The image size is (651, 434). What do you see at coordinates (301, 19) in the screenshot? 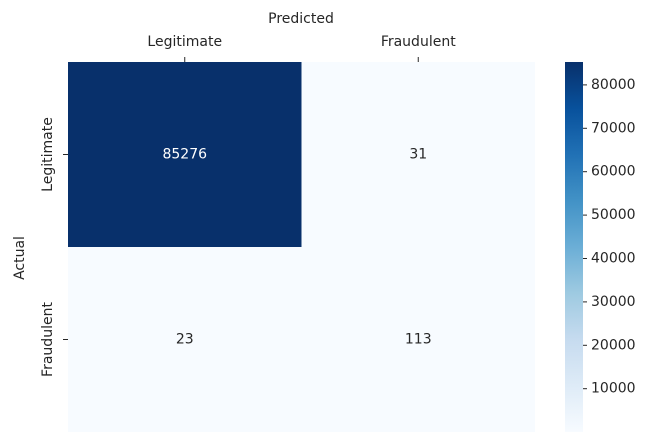
I see `x-axis-label: Predicted` at bounding box center [301, 19].